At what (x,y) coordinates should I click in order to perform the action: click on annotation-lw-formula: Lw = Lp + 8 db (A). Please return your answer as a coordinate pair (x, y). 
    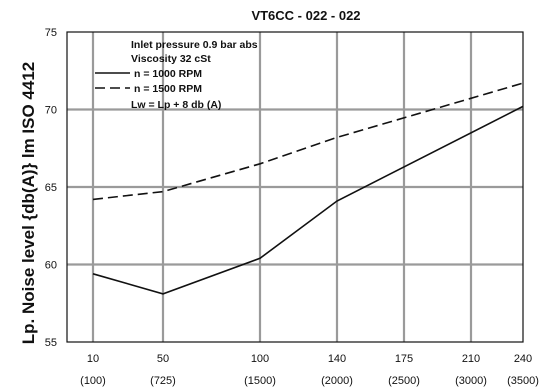
    Looking at the image, I should click on (176, 105).